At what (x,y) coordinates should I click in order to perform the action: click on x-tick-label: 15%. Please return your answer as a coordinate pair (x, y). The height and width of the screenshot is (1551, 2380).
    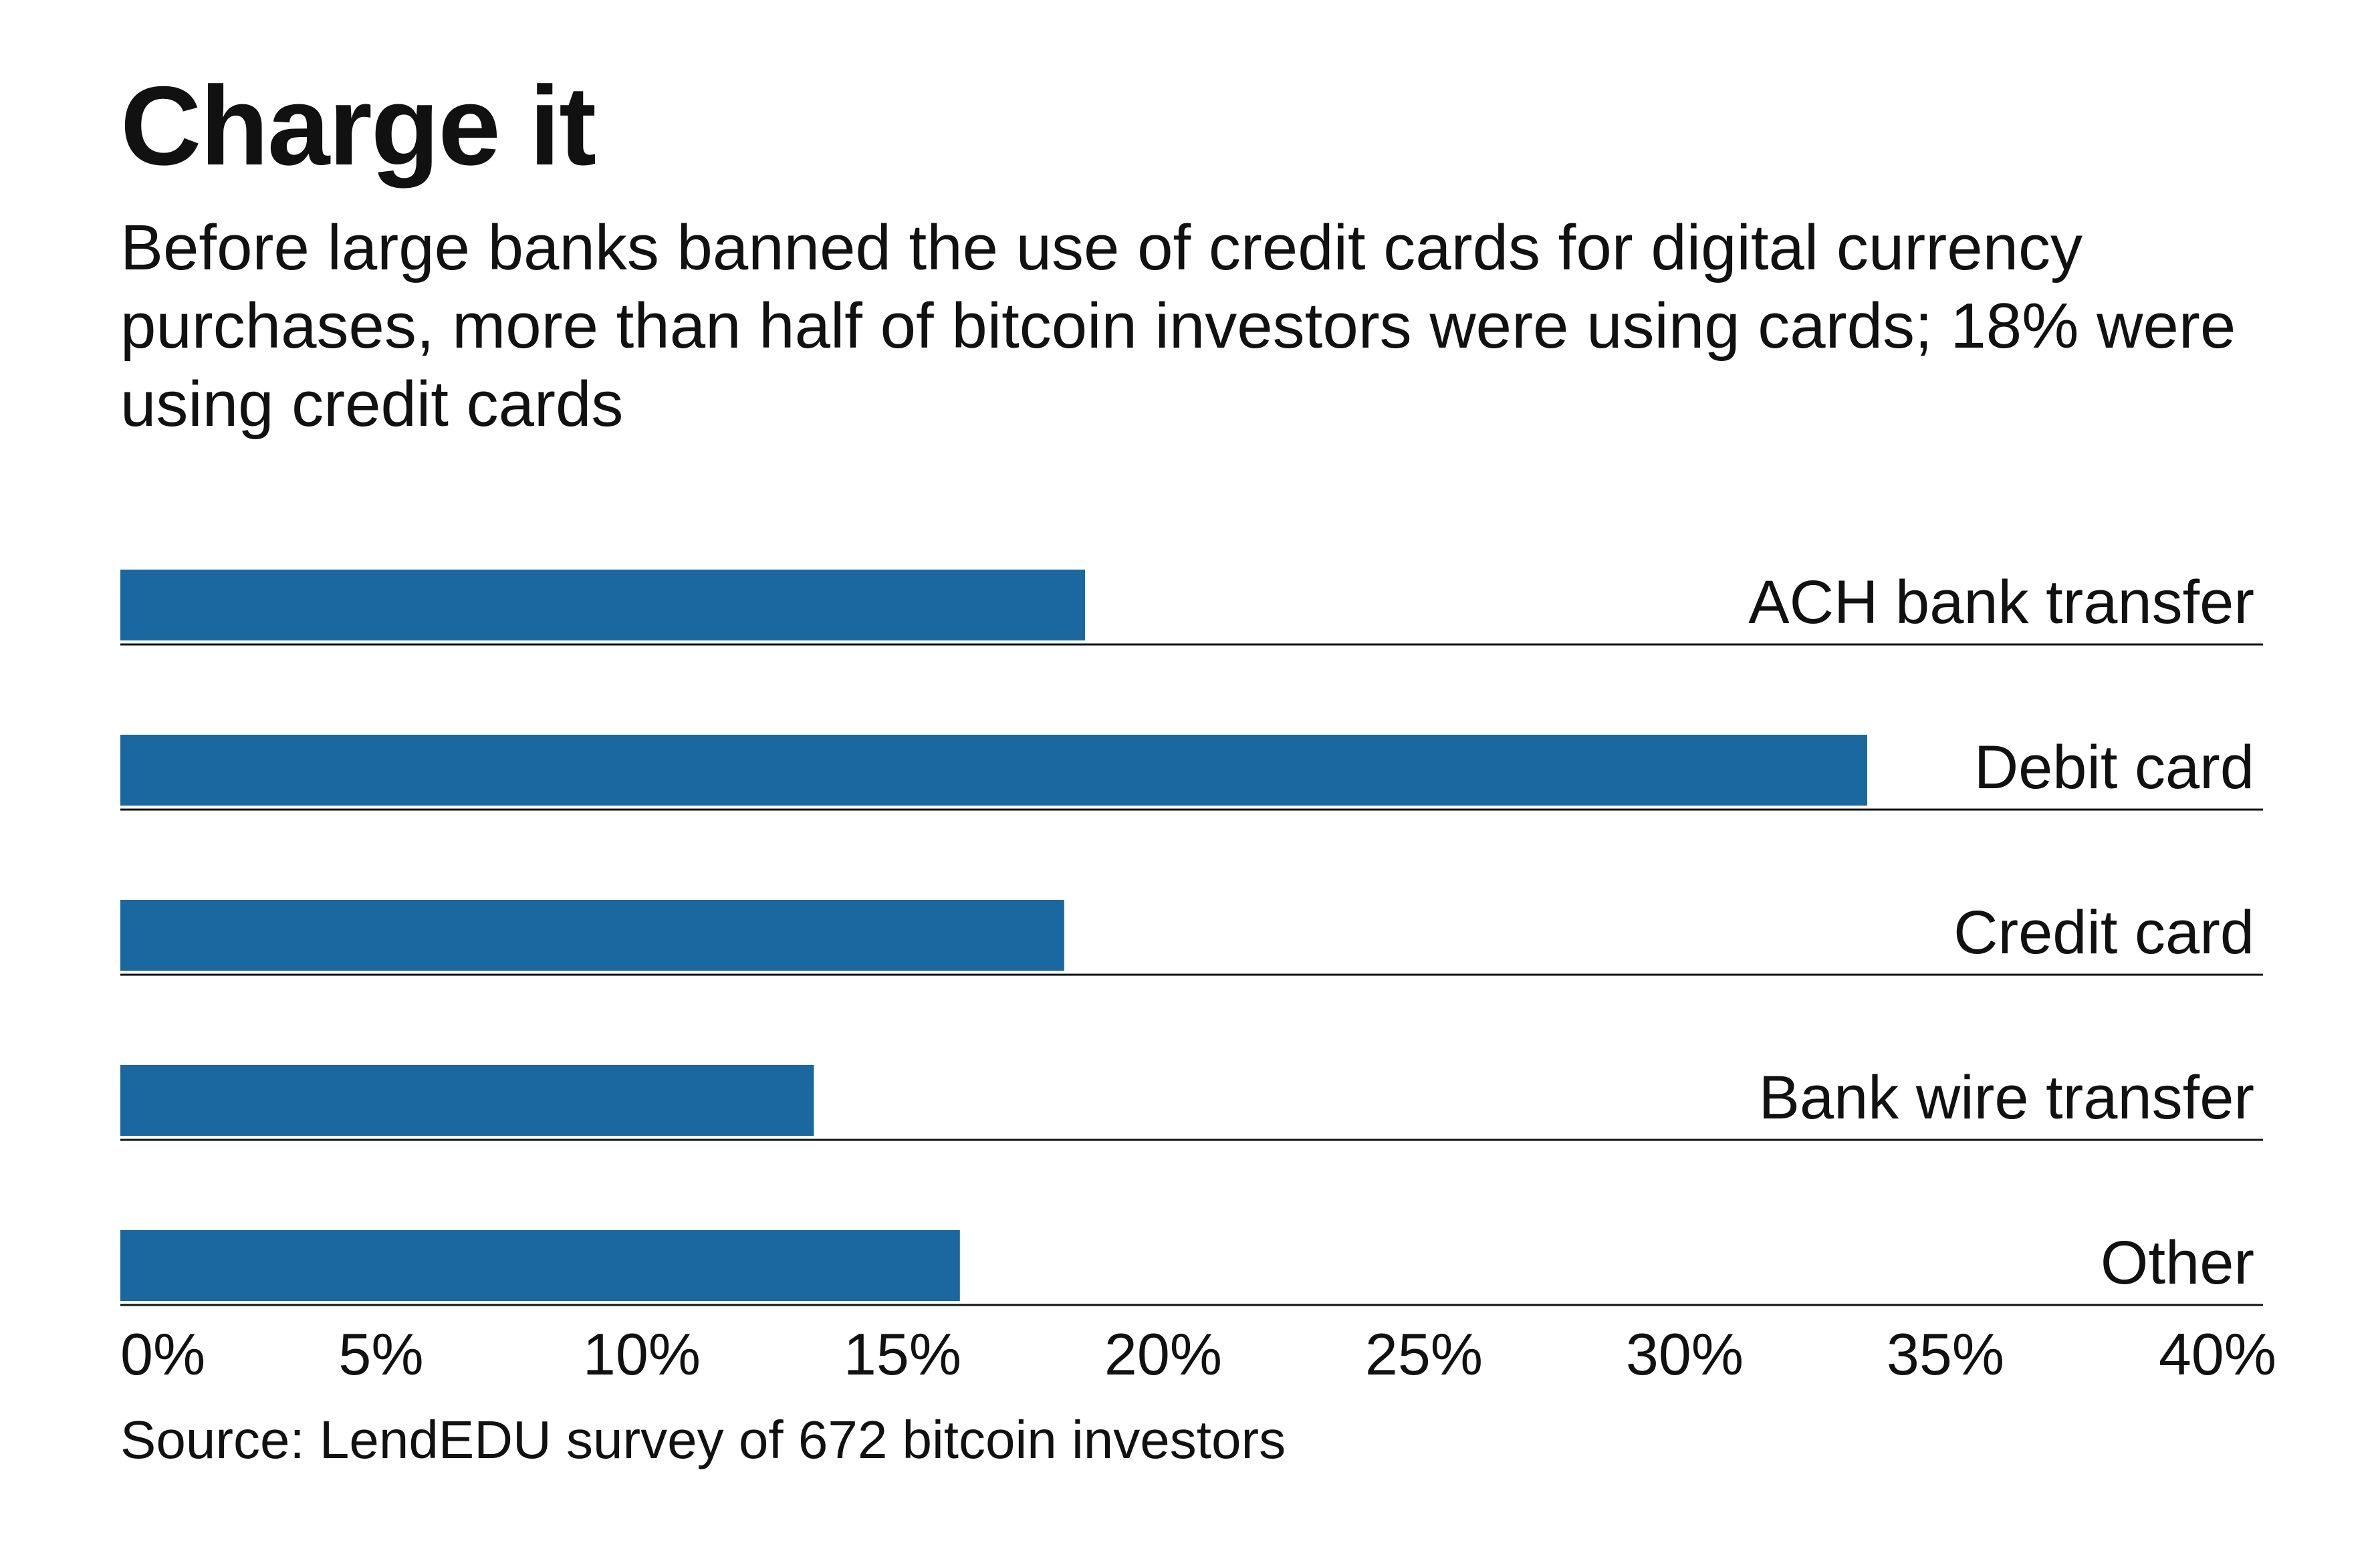
    Looking at the image, I should click on (902, 1354).